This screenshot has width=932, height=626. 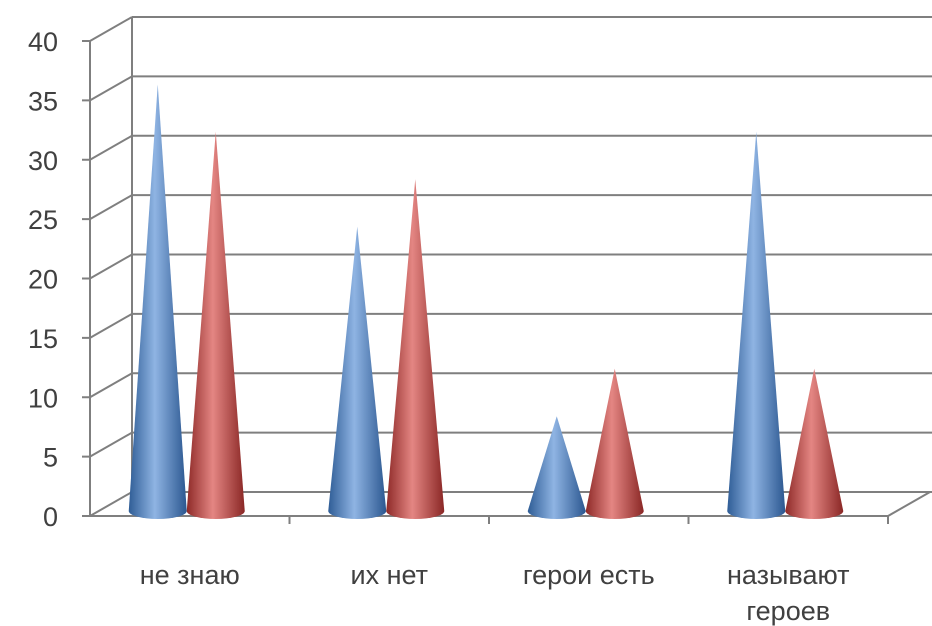 I want to click on y-tick-label: 25, so click(x=43, y=220).